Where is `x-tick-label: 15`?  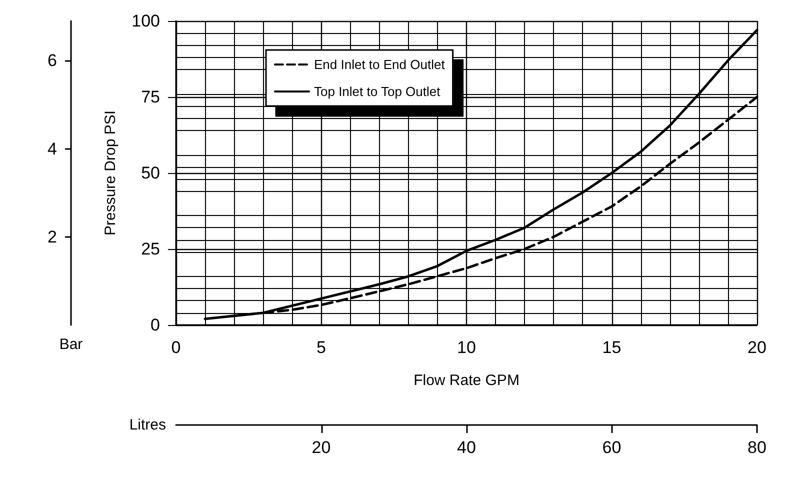
x-tick-label: 15 is located at coordinates (612, 347).